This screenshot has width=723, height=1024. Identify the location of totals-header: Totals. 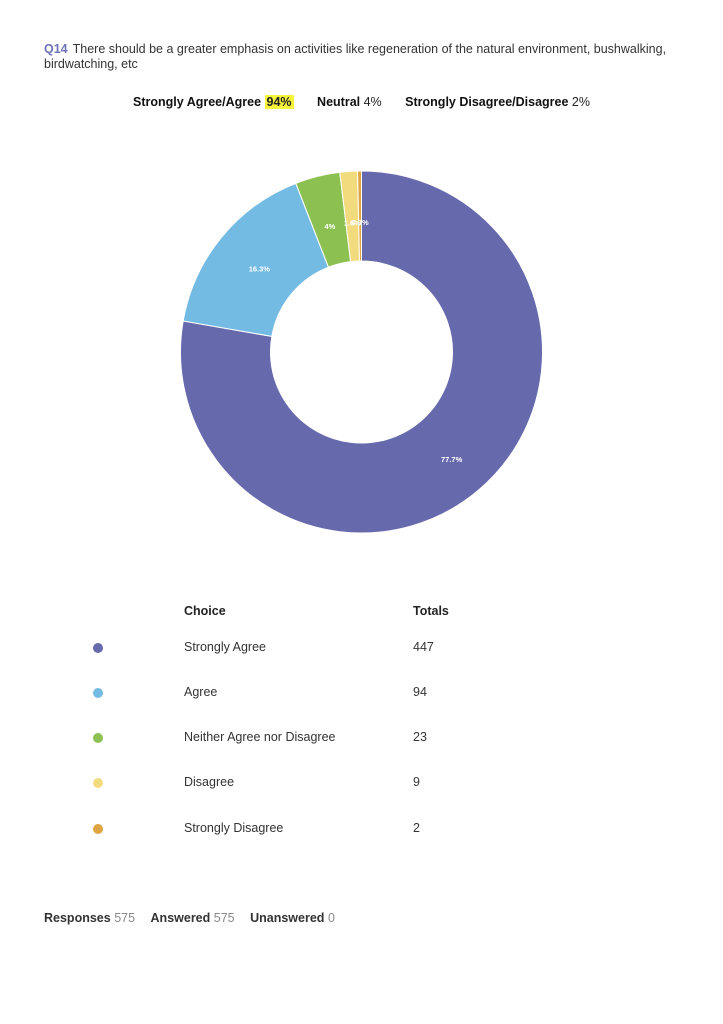
(431, 611).